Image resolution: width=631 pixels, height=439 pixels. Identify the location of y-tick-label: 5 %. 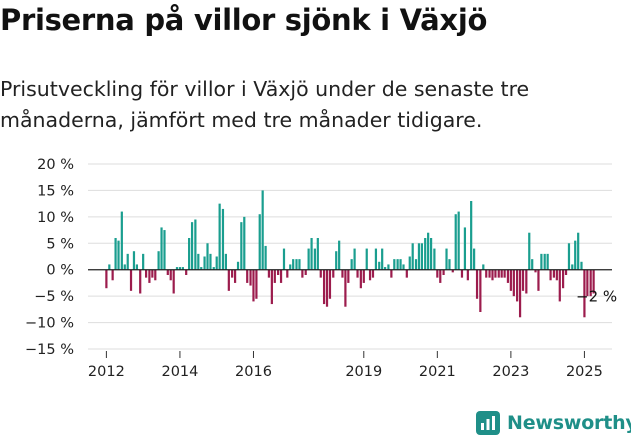
(60, 244).